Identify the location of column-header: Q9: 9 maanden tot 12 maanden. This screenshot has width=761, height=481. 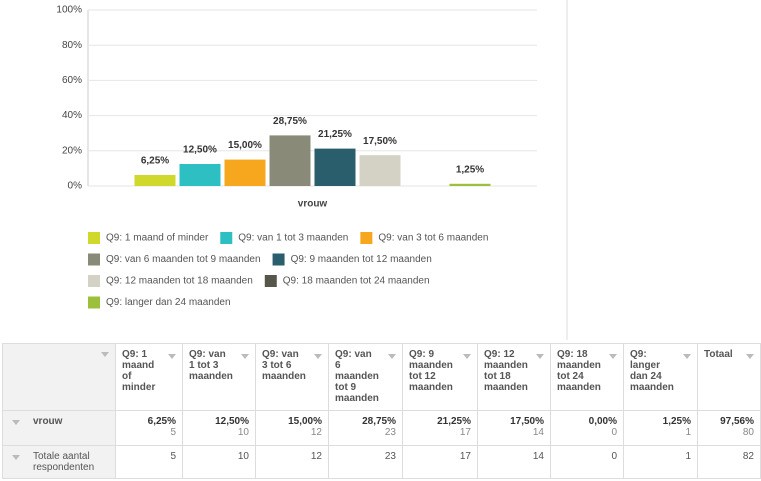
(440, 377).